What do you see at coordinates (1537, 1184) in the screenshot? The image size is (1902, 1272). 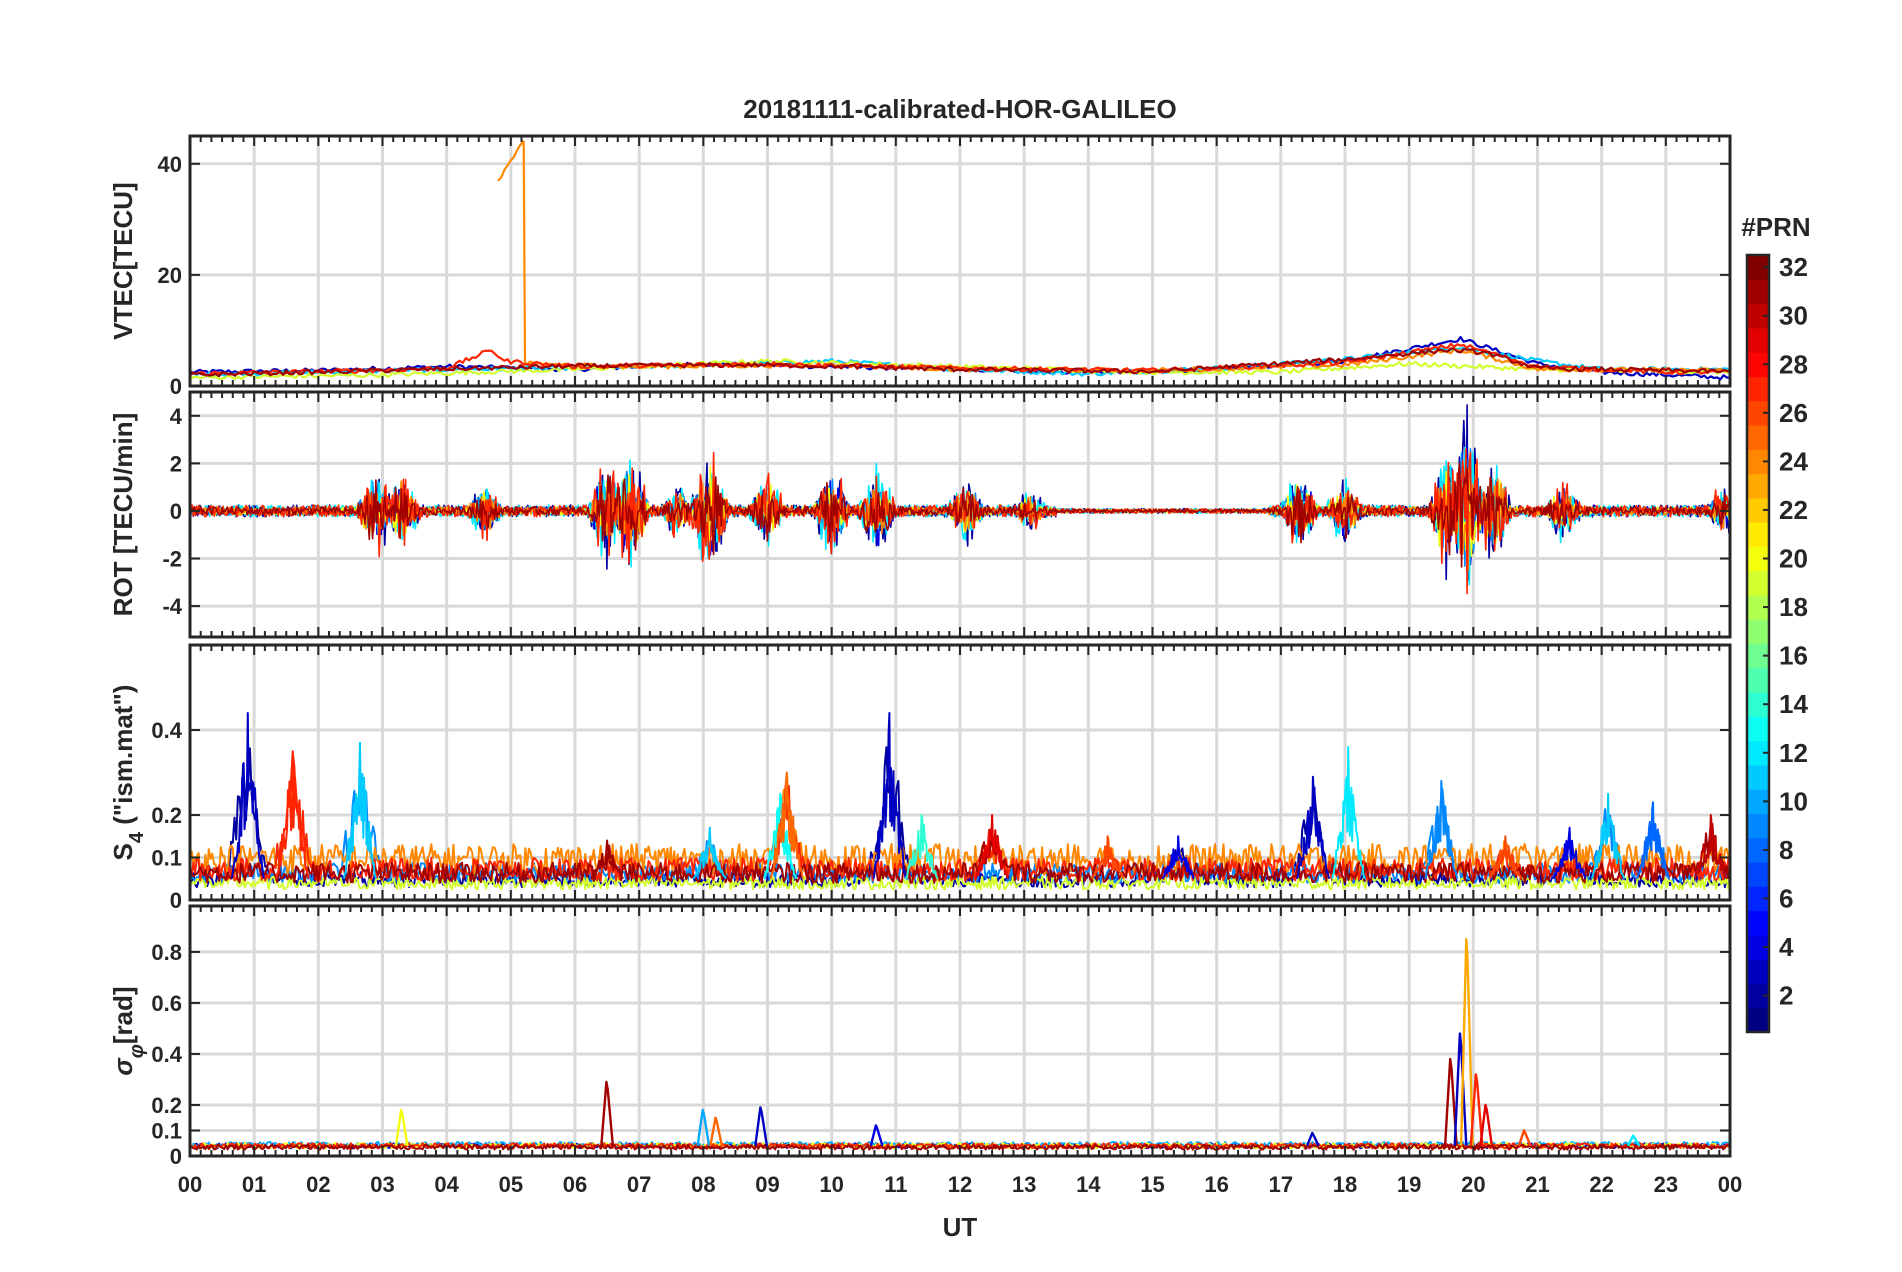 I see `x-tick-label: 21` at bounding box center [1537, 1184].